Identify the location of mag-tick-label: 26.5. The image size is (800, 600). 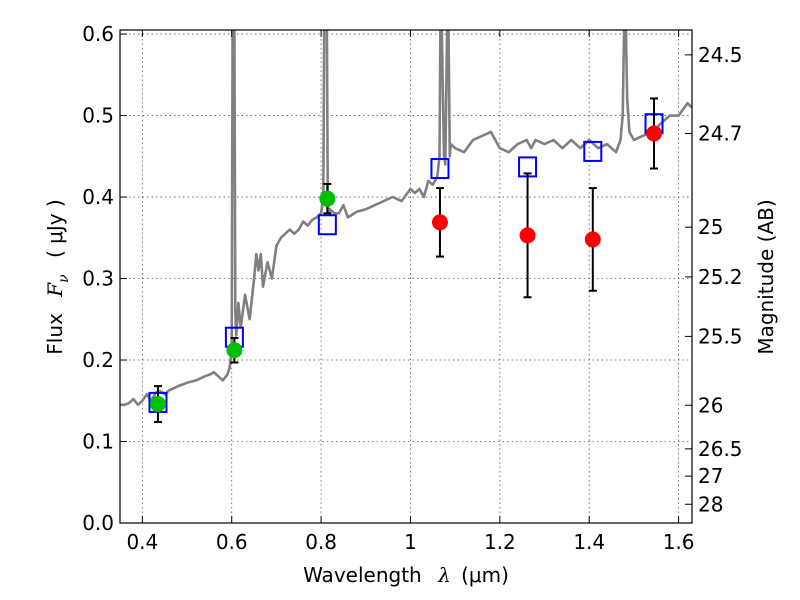
(720, 449).